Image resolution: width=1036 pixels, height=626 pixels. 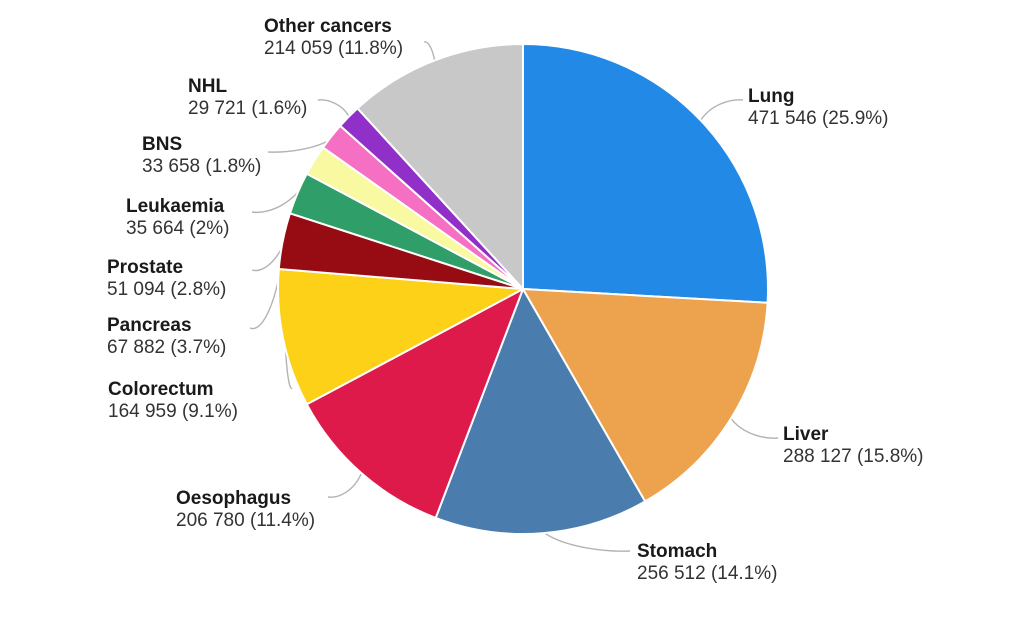 What do you see at coordinates (173, 411) in the screenshot?
I see `pie-label-colorectum-value: 164 959 (9.1%)` at bounding box center [173, 411].